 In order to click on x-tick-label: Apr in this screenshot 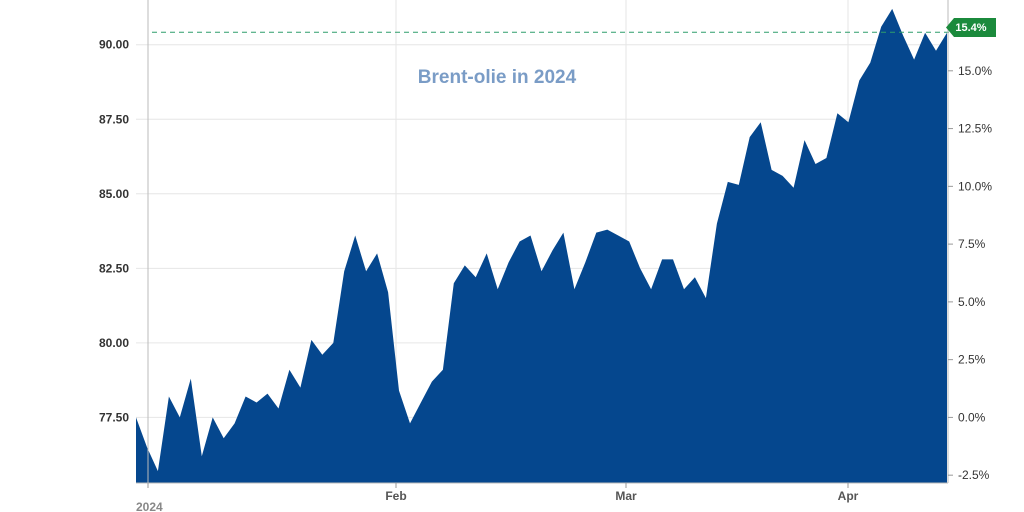, I will do `click(848, 496)`.